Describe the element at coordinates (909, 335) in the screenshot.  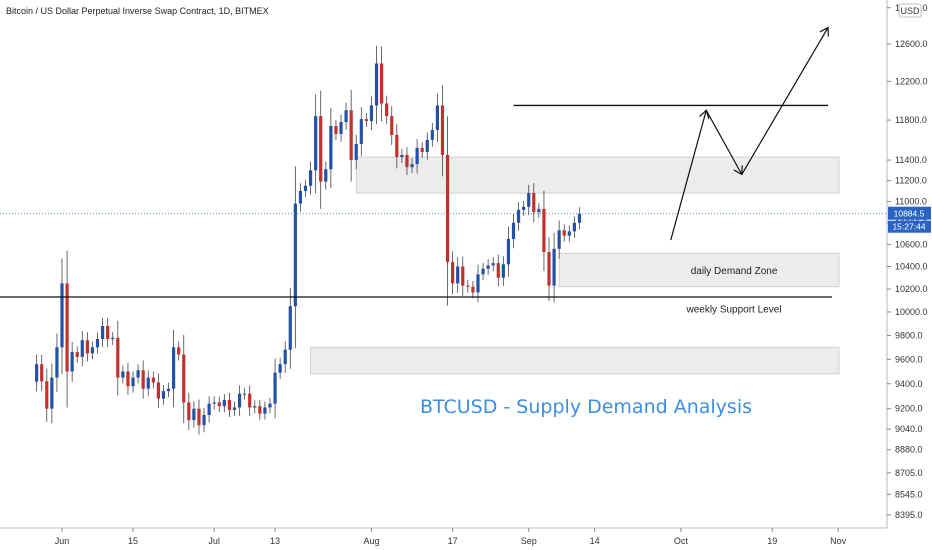
I see `y-tick-label: 9800.0` at that location.